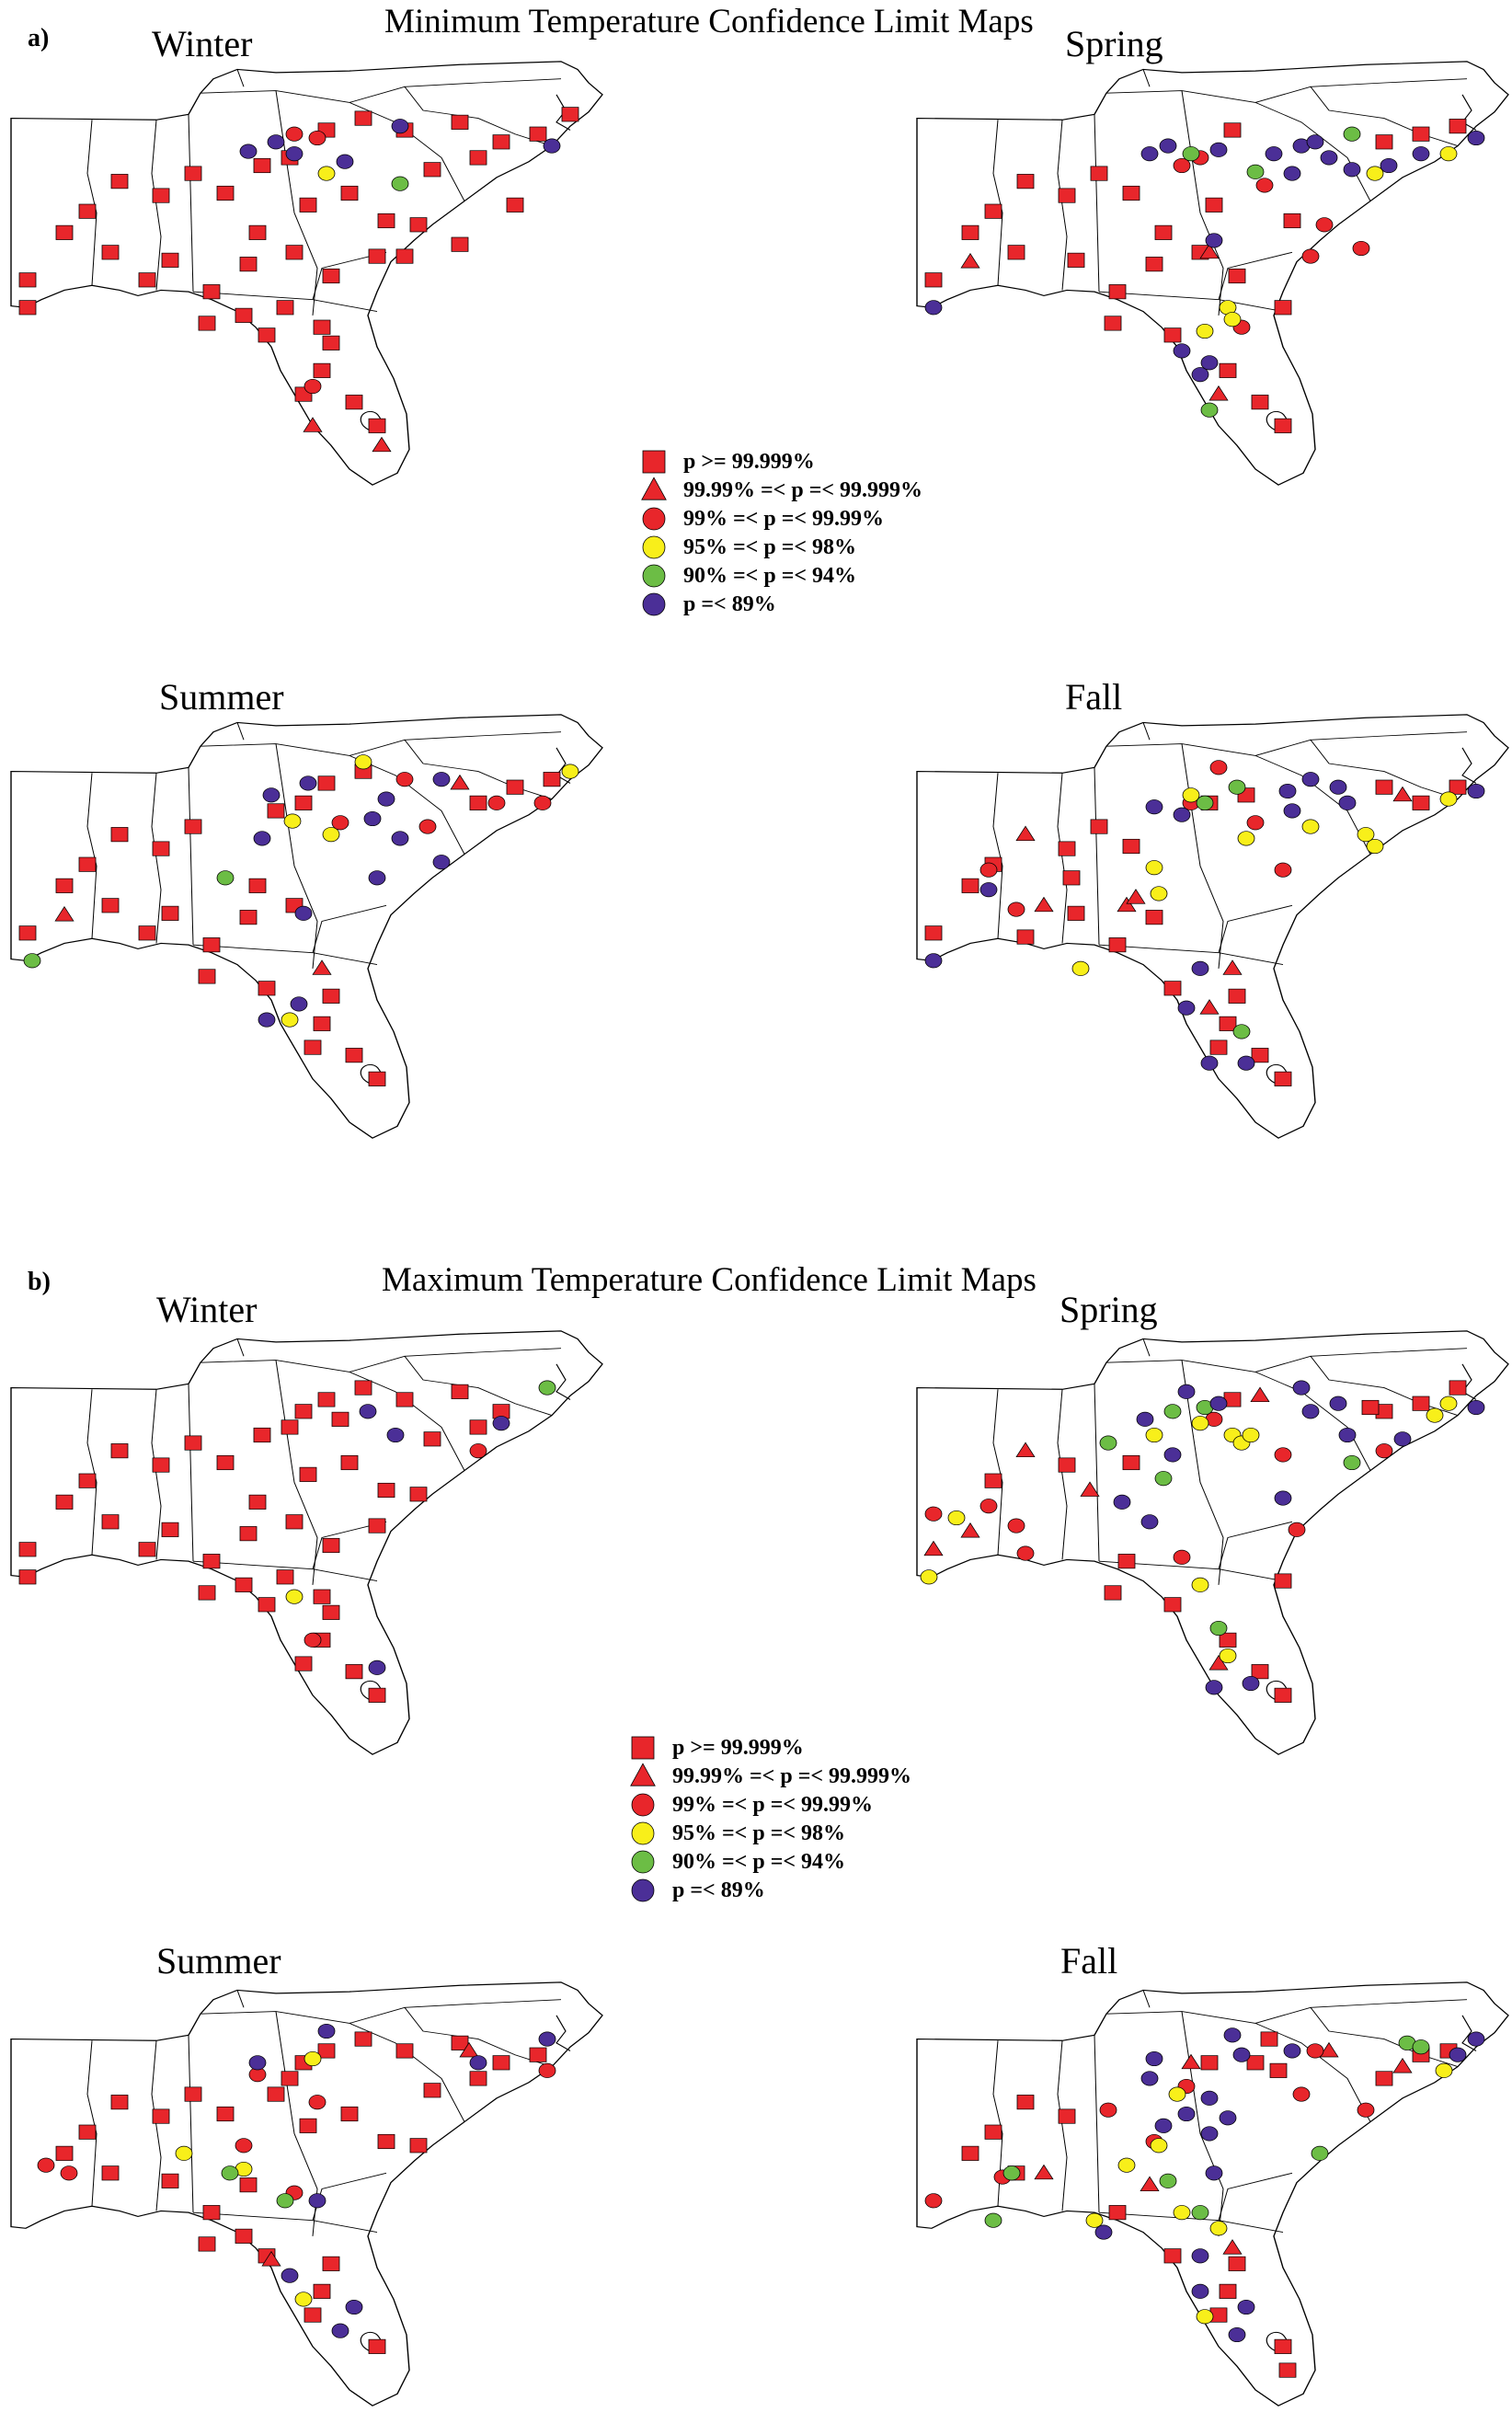  What do you see at coordinates (738, 1748) in the screenshot?
I see `legend-label: p >= 99.999%` at bounding box center [738, 1748].